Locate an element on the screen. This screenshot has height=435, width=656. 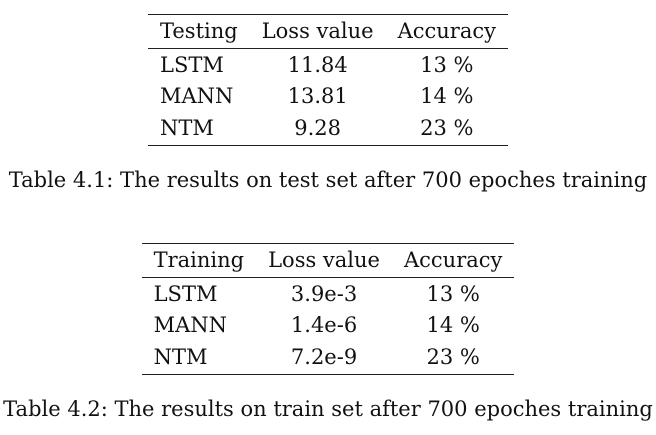
loss-cell: 3.9e-3 is located at coordinates (324, 294).